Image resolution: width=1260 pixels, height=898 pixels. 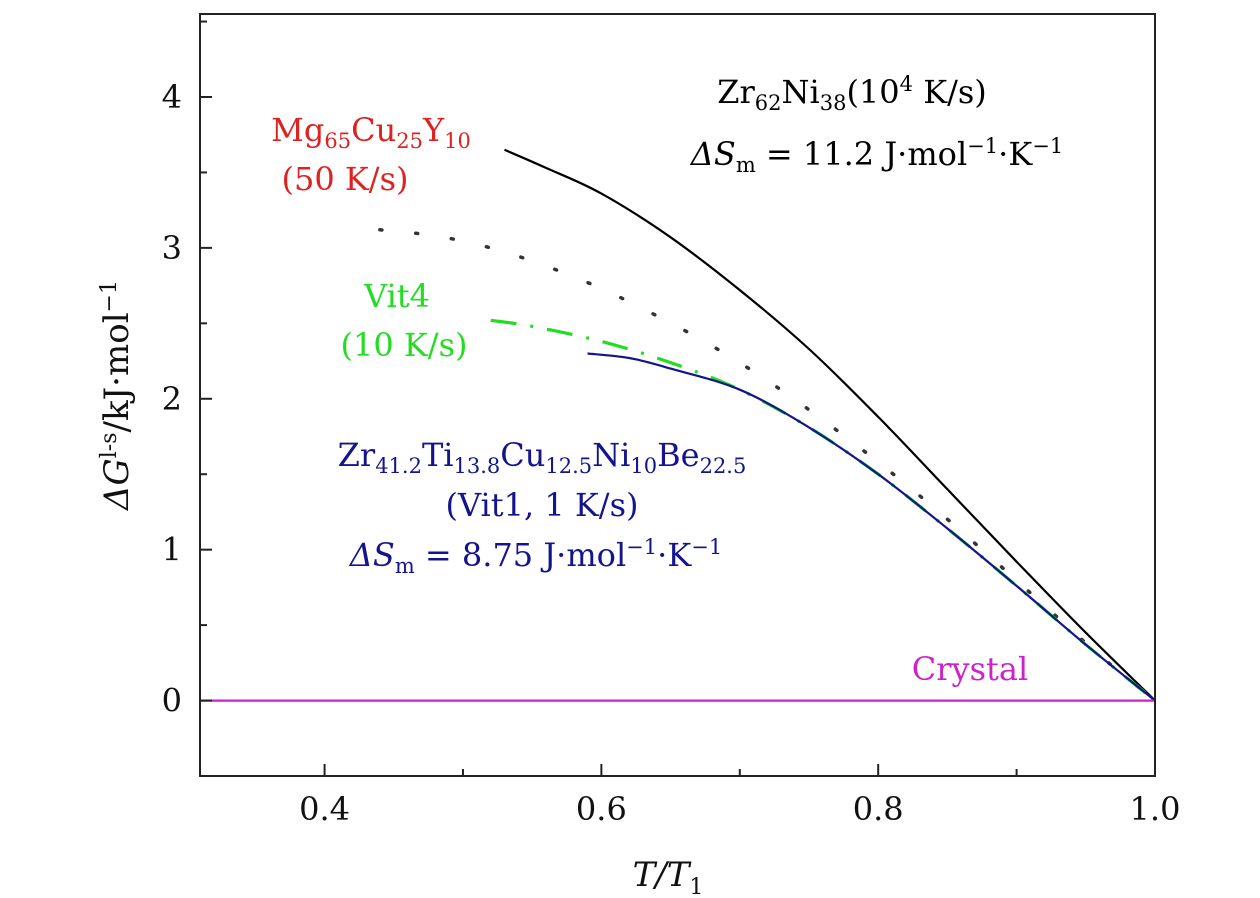 I want to click on y-tick-label: 1, so click(x=172, y=550).